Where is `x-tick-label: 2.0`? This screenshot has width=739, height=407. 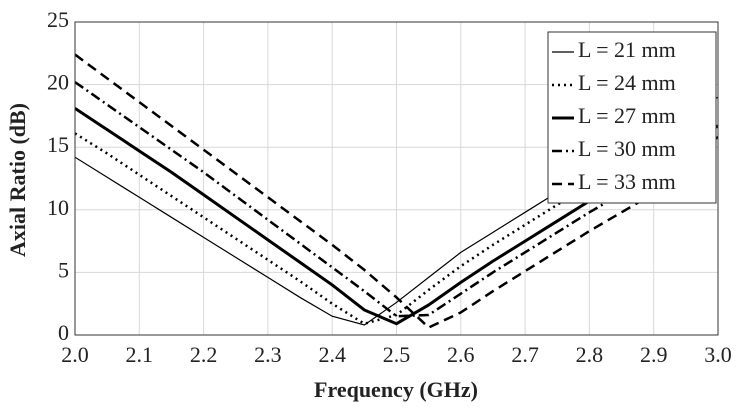
x-tick-label: 2.0 is located at coordinates (75, 354).